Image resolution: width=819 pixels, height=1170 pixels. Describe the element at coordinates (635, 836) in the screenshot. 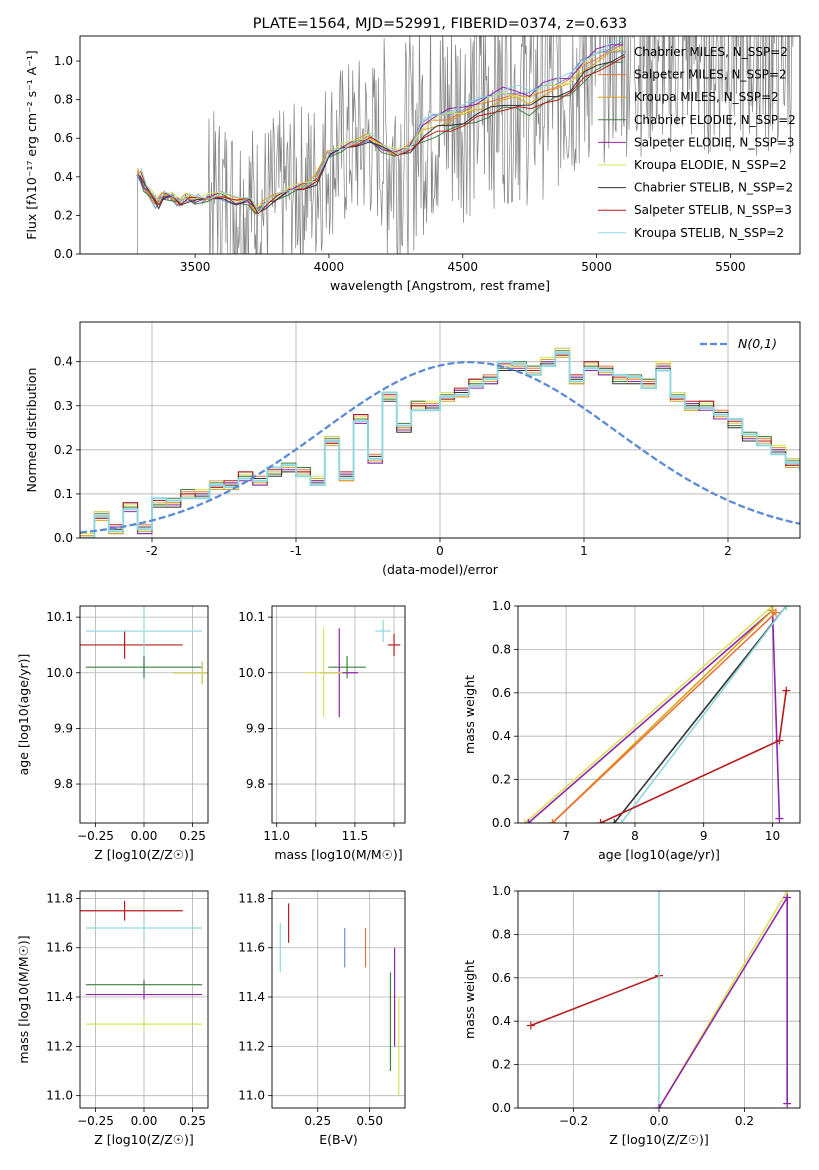

I see `x-tick-label: 8` at that location.